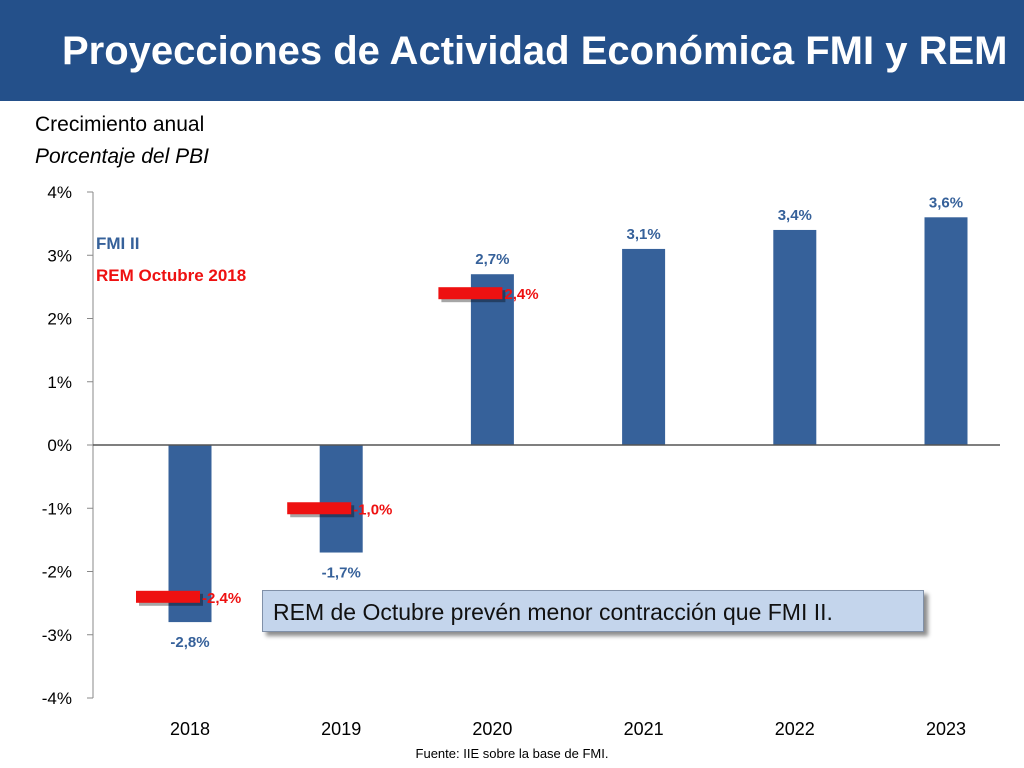 The height and width of the screenshot is (768, 1024). I want to click on x-tick-label: 2020, so click(492, 729).